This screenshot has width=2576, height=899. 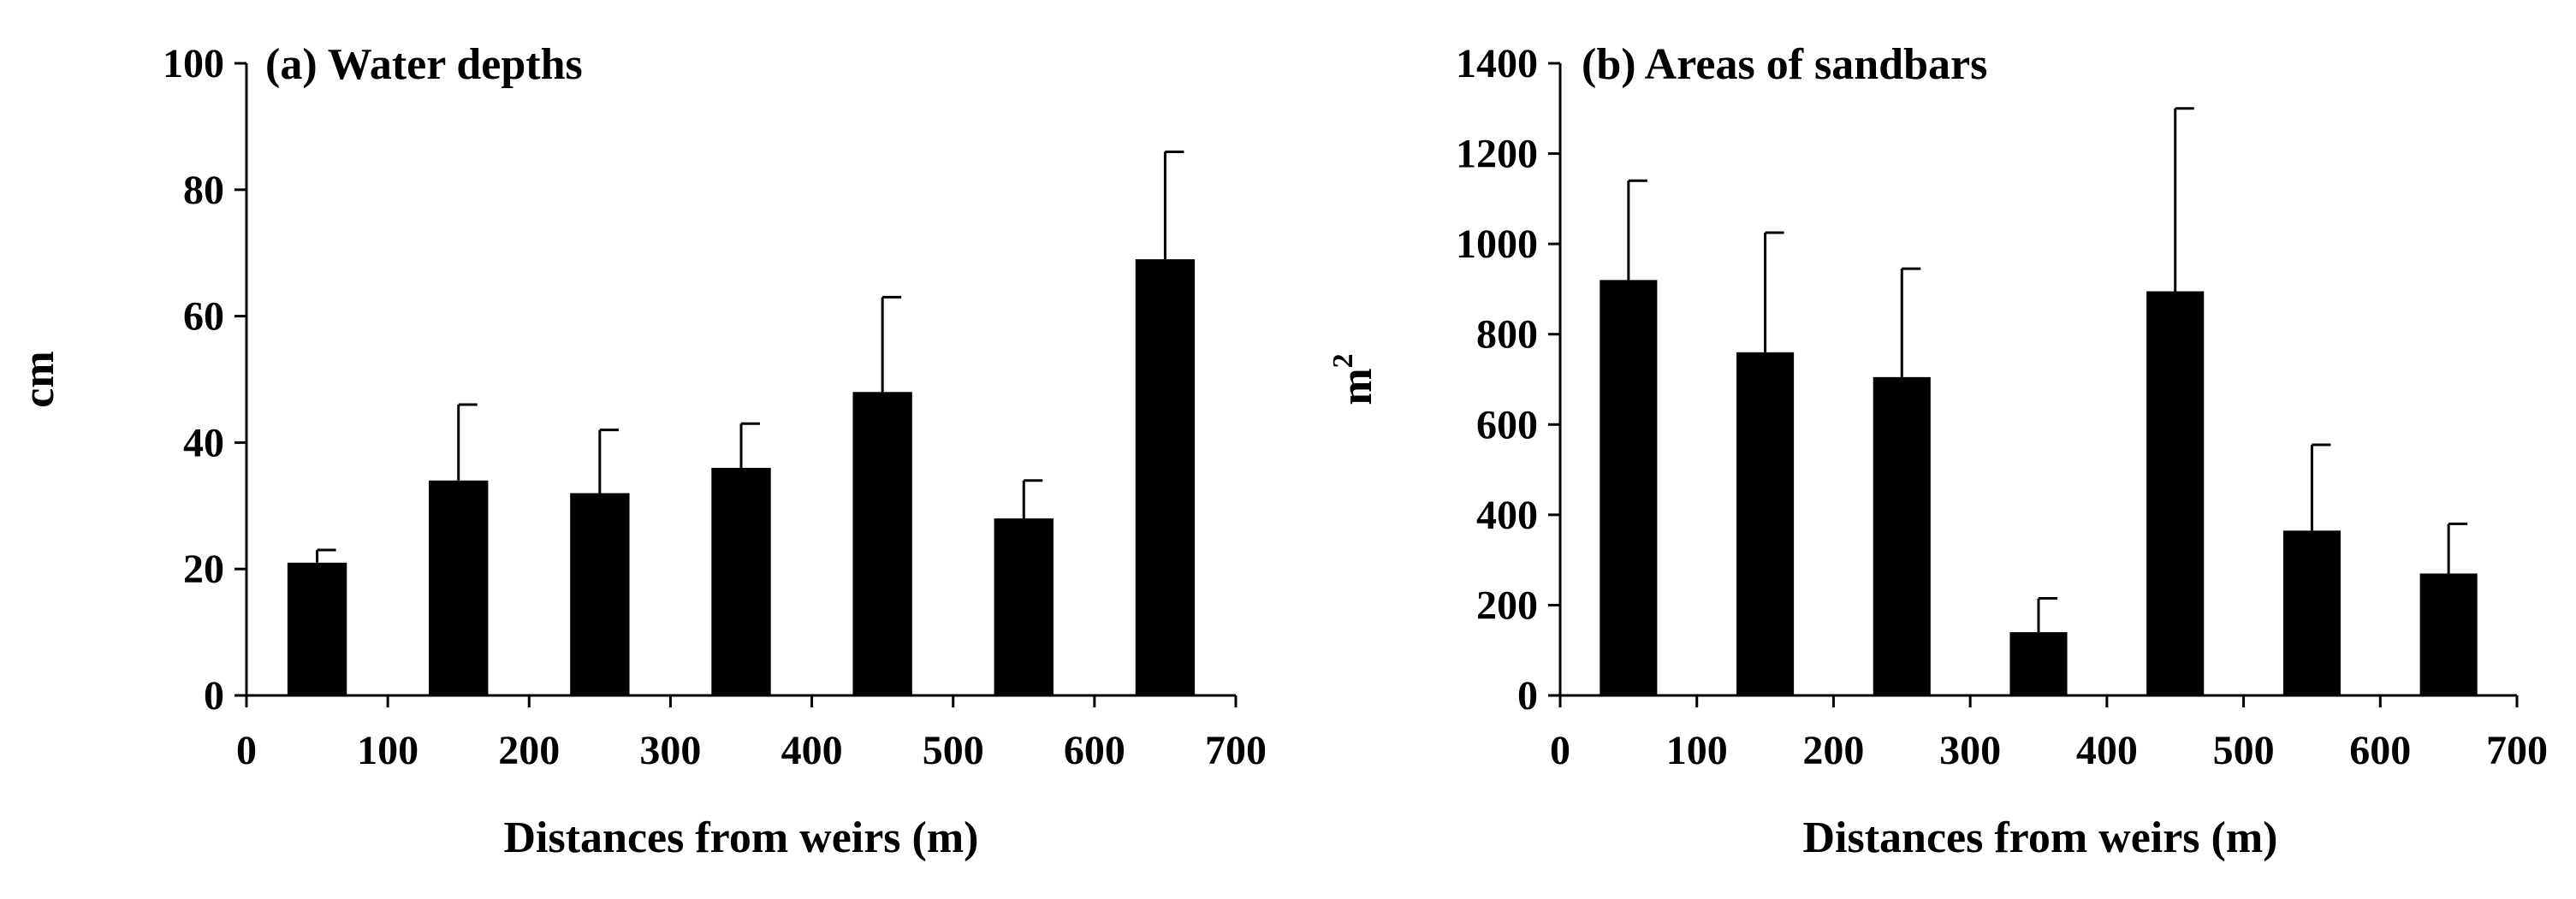 What do you see at coordinates (1507, 424) in the screenshot?
I see `y-tick-label: 600` at bounding box center [1507, 424].